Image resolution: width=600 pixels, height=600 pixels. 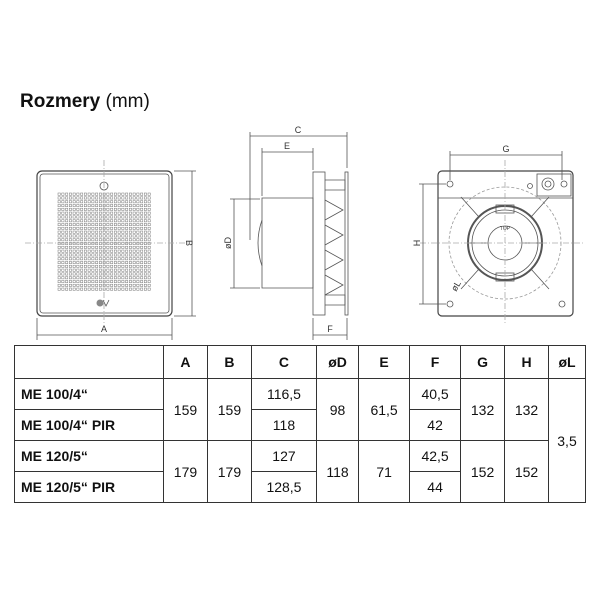 What do you see at coordinates (337, 409) in the screenshot?
I see `cell-d: 98` at bounding box center [337, 409].